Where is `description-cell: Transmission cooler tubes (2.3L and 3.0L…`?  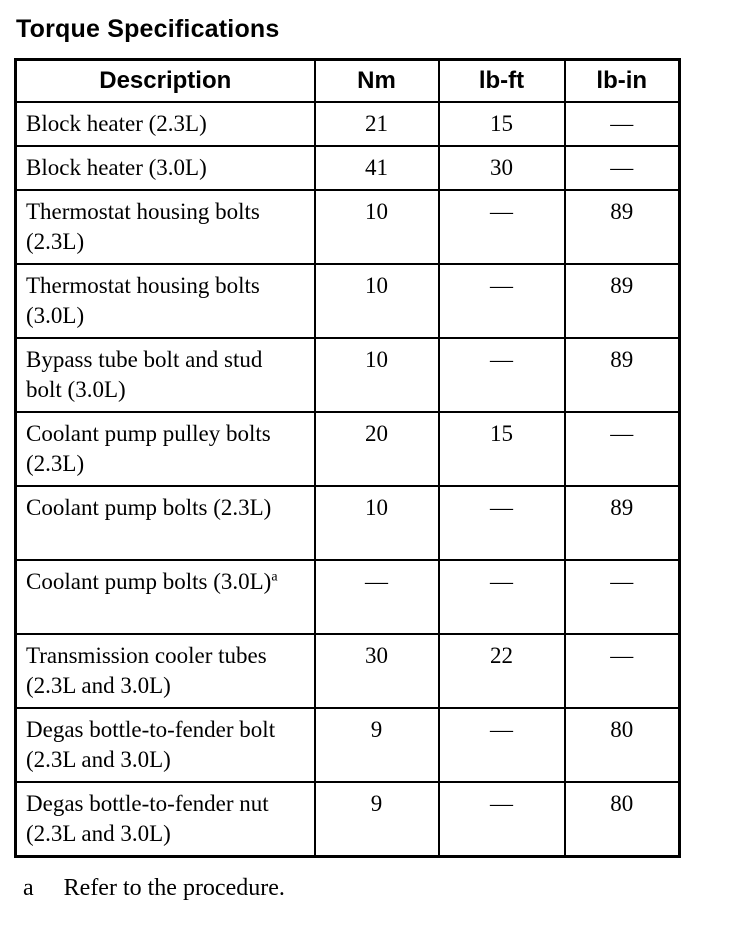 description-cell: Transmission cooler tubes (2.3L and 3.0L… is located at coordinates (165, 670).